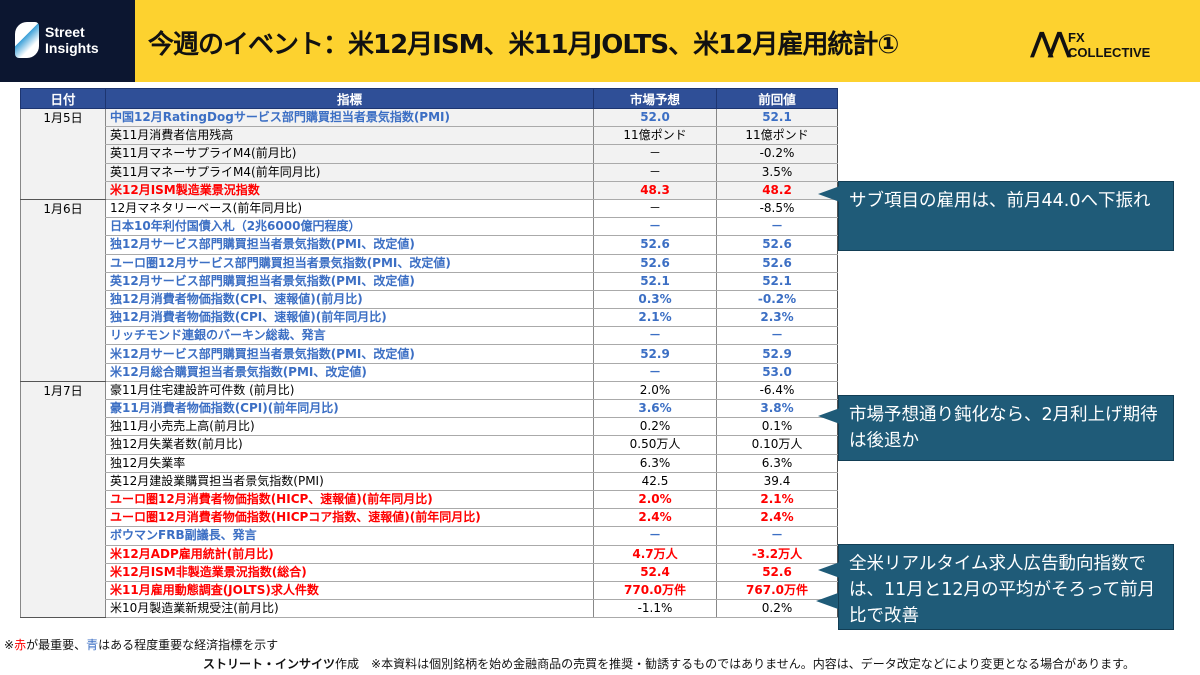 The width and height of the screenshot is (1200, 675). I want to click on indicator-cell: ユーロ圏12月サービス部門購買担当者景気指数(PMI、改定値), so click(349, 263).